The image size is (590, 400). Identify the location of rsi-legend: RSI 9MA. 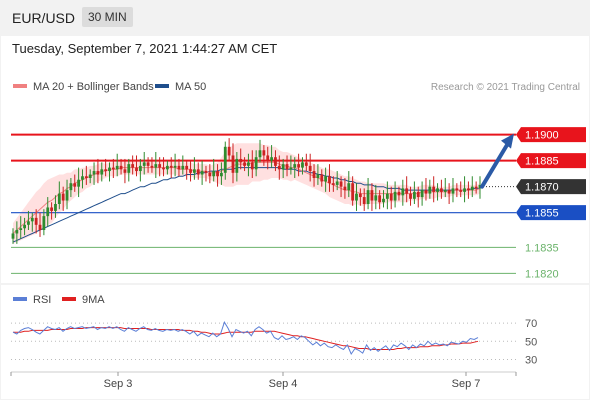
(59, 300).